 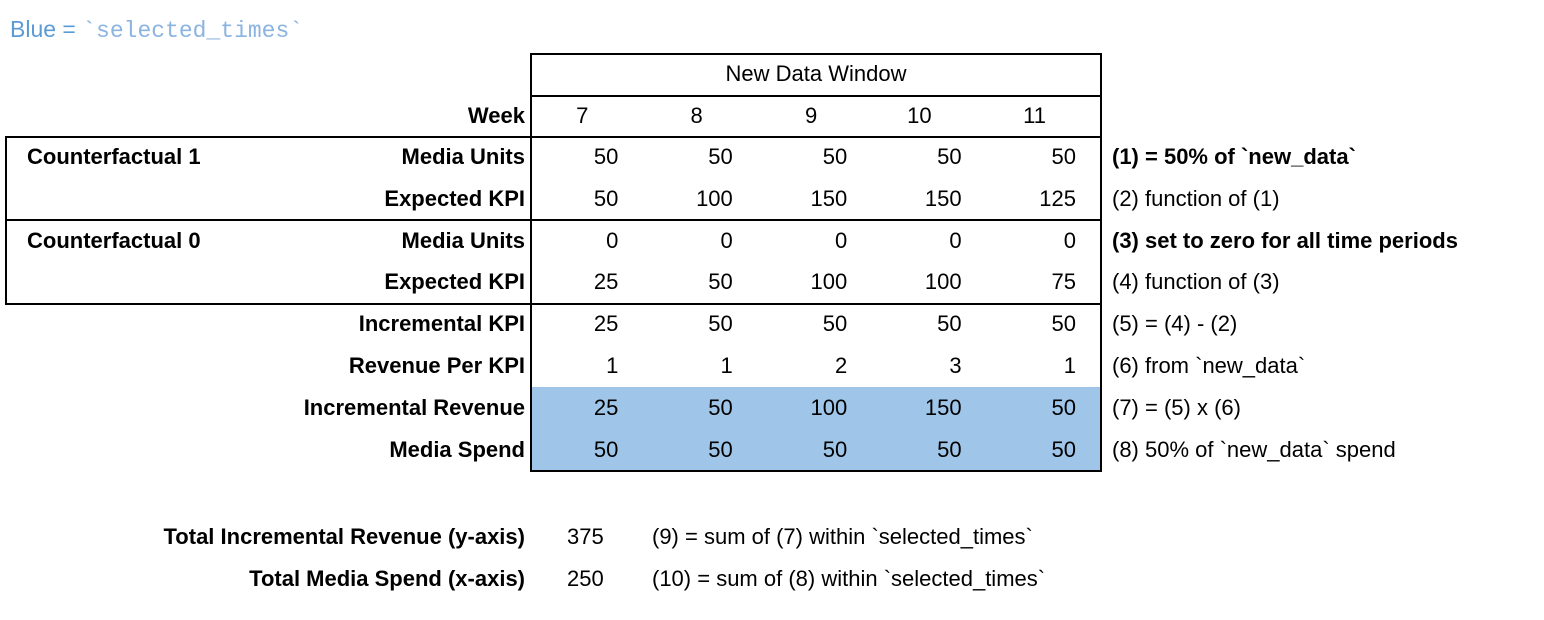 I want to click on header-top-border, so click(x=816, y=54).